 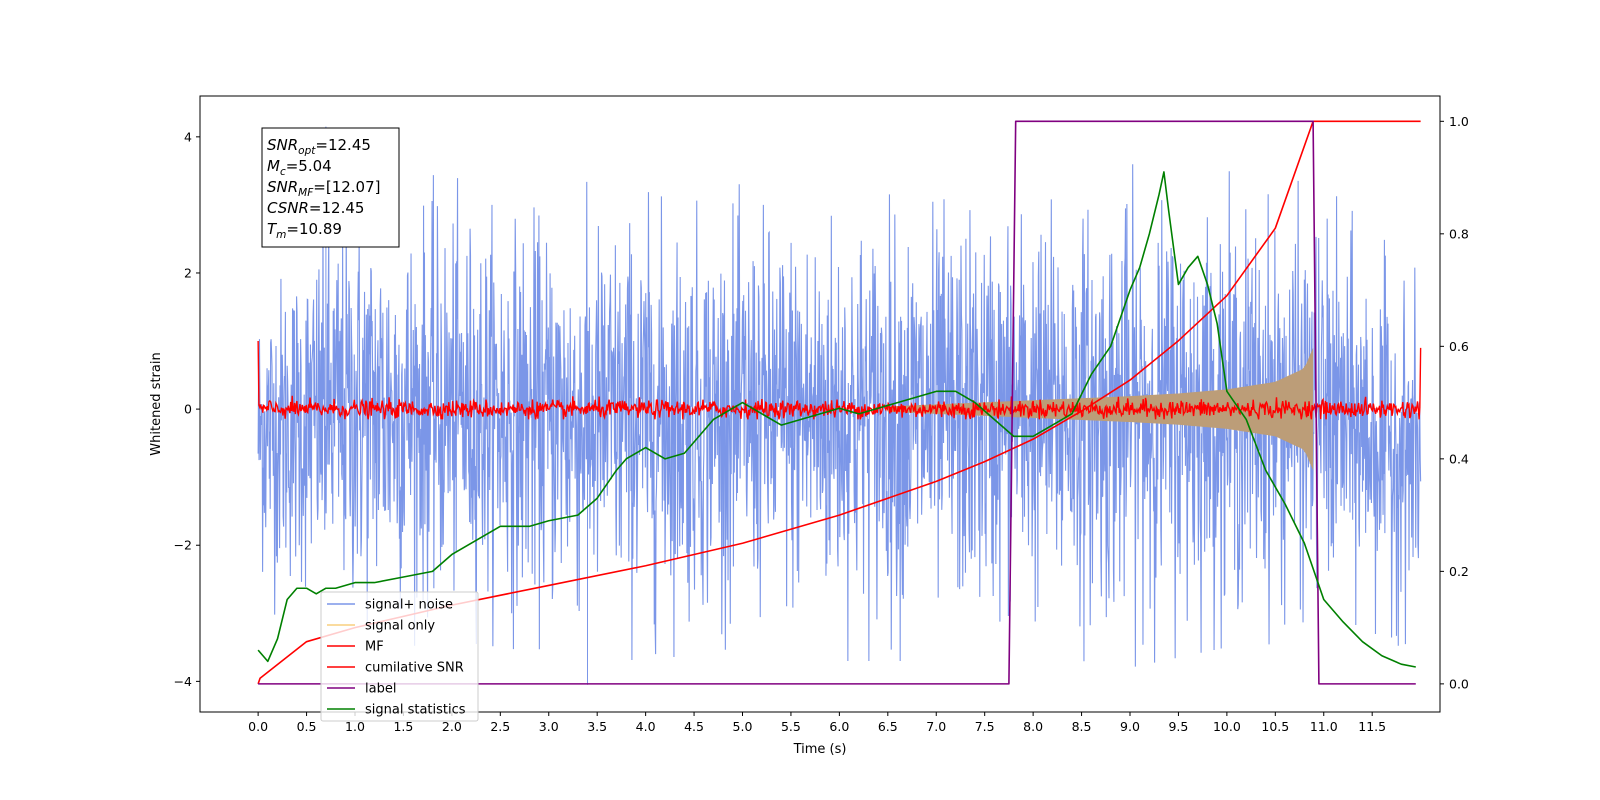 I want to click on annotation-box-frame, so click(x=330, y=187).